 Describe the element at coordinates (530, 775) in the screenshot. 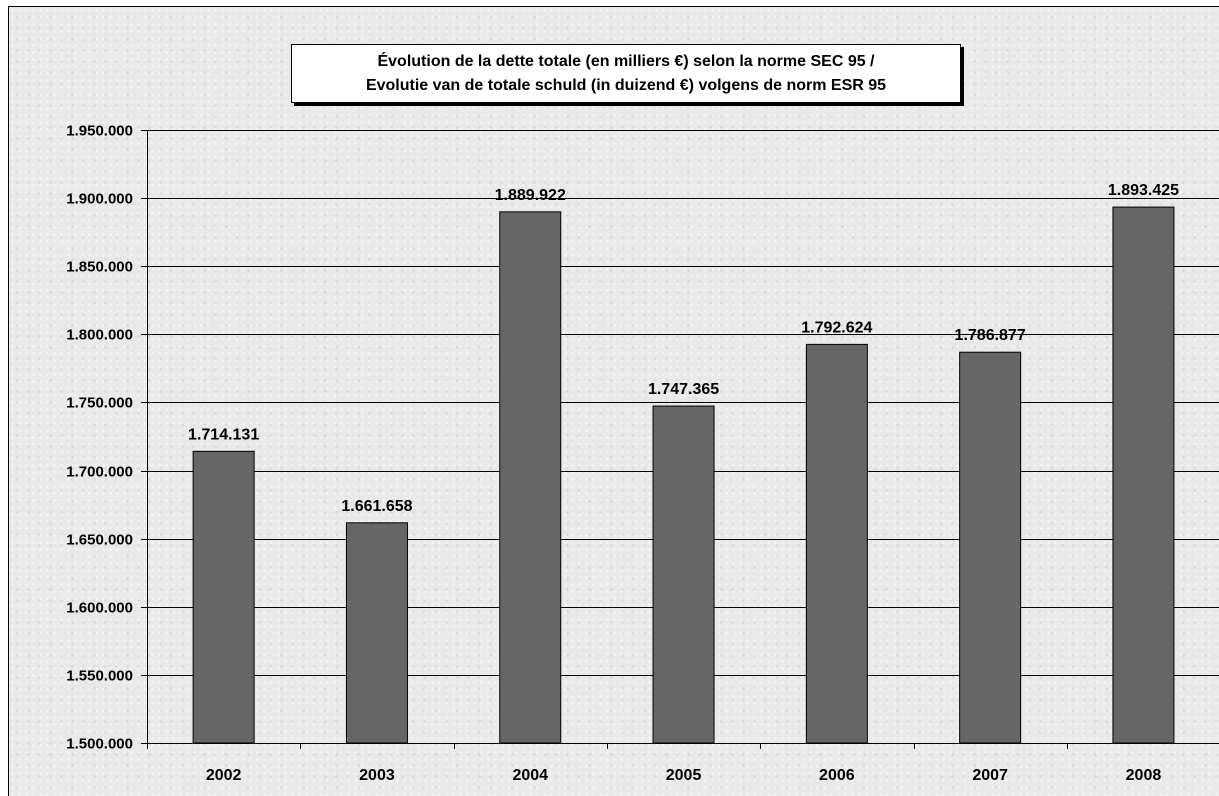

I see `x-tick-label: 2004` at that location.